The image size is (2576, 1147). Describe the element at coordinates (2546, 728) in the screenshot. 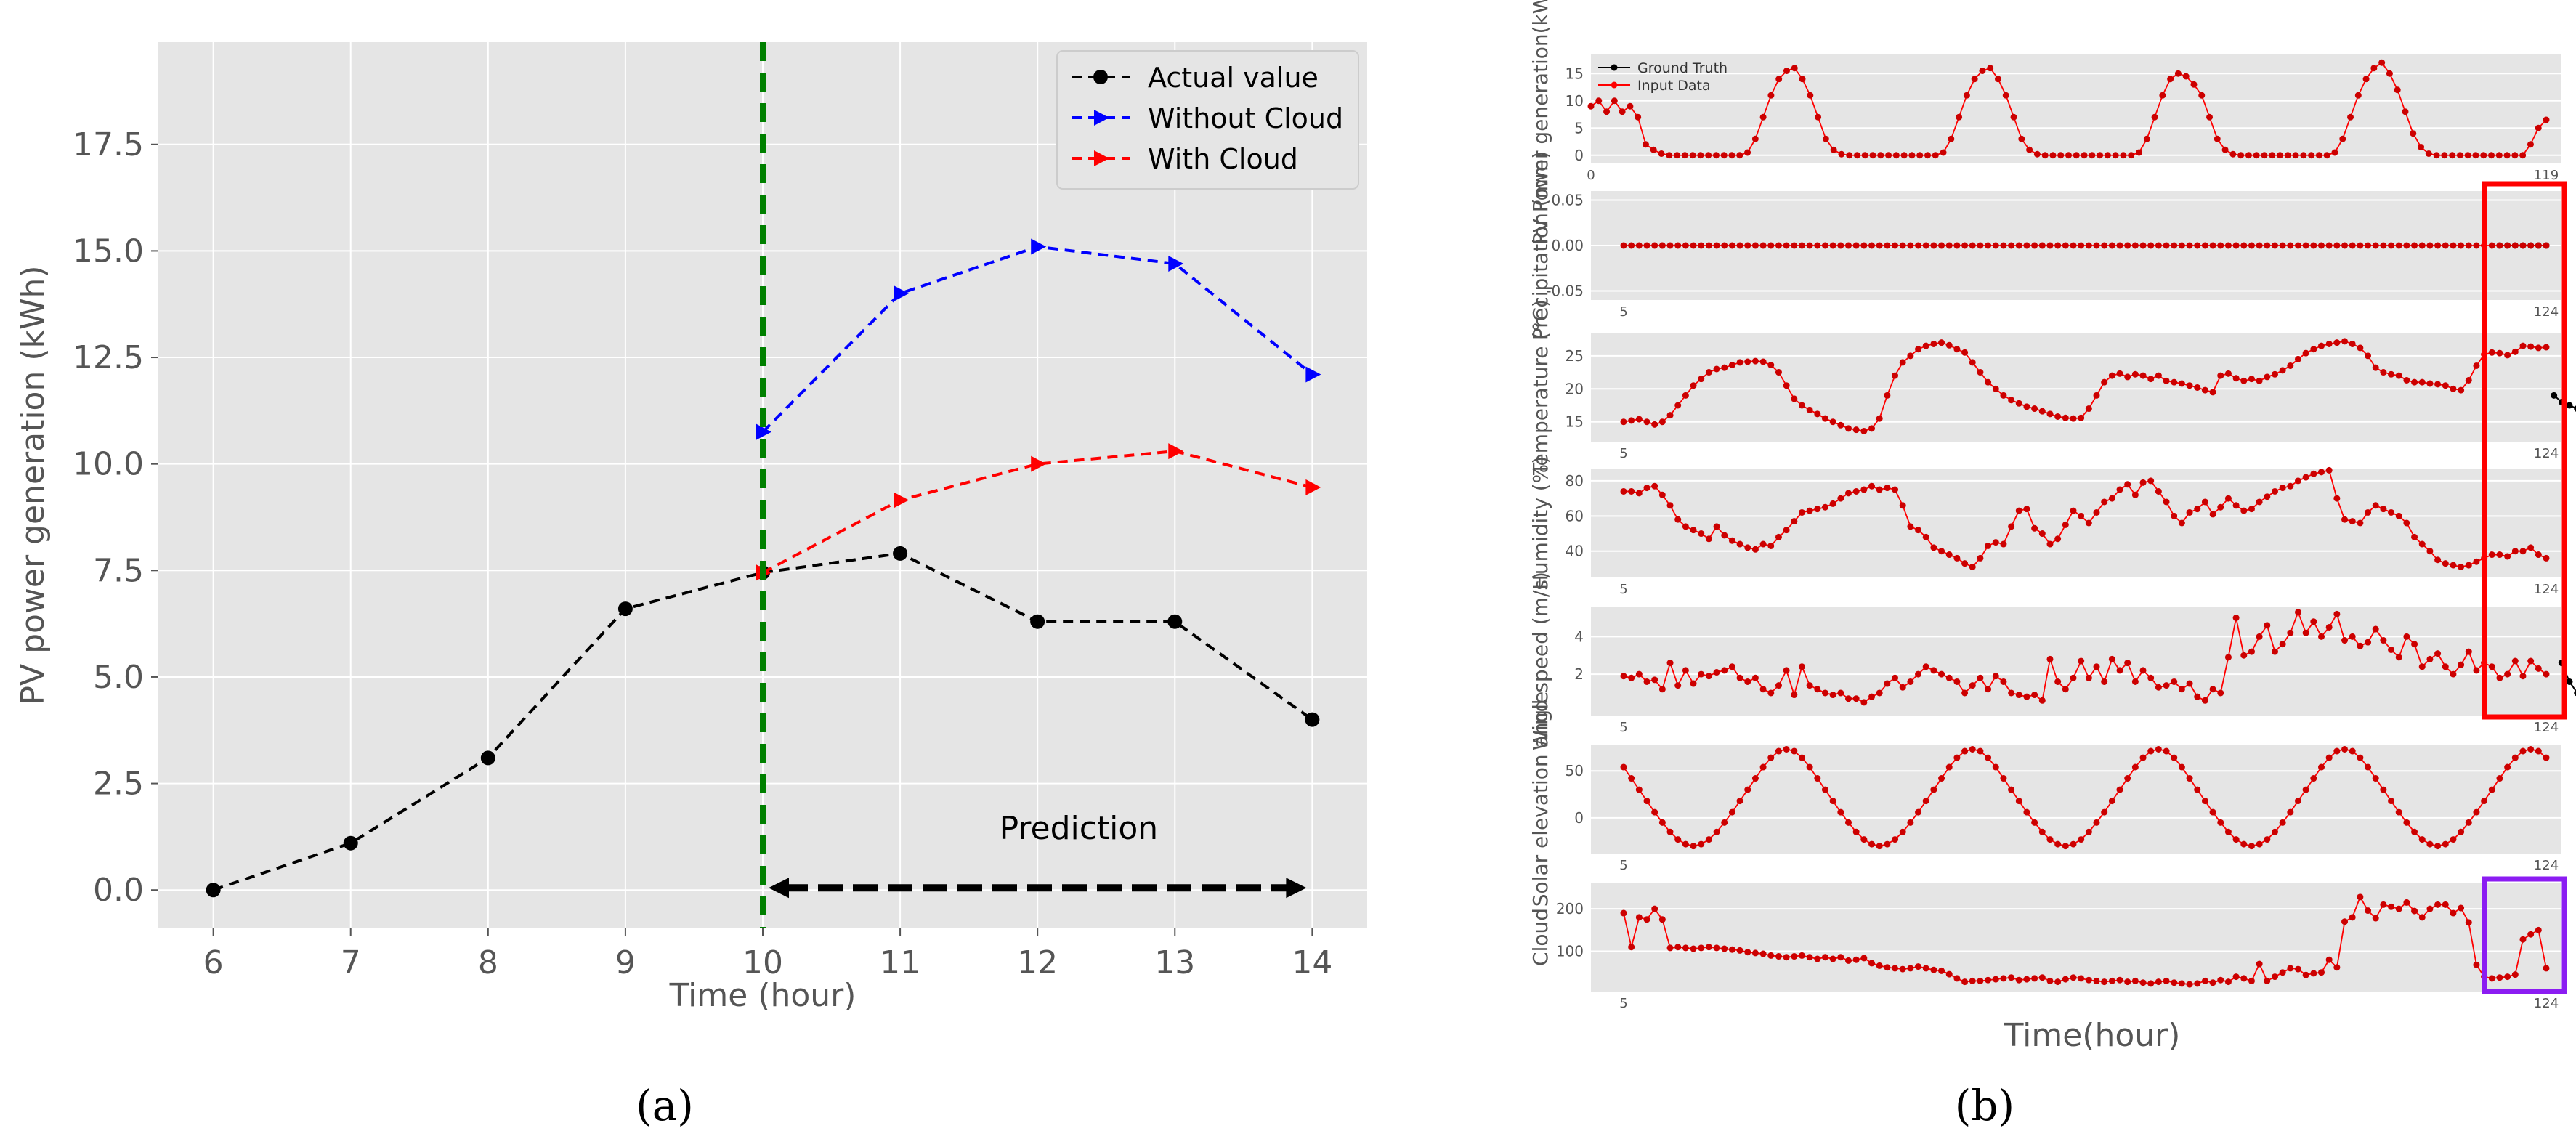

I see `subplot-x-tick-label: 124` at that location.